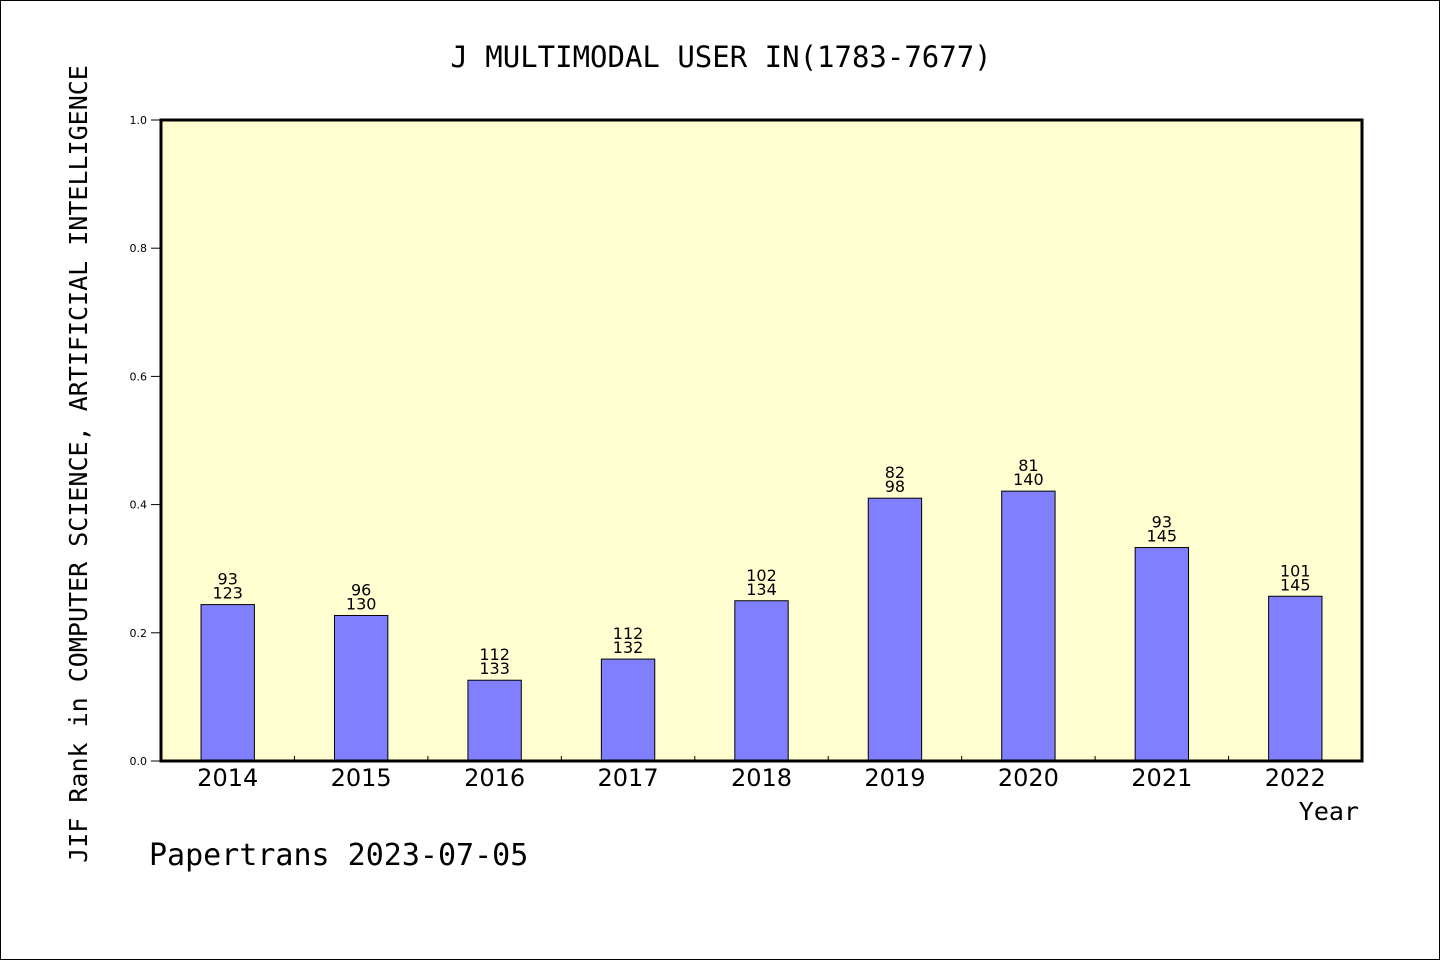 Image resolution: width=1440 pixels, height=960 pixels. What do you see at coordinates (720, 57) in the screenshot?
I see `chart-title: J MULTIMODAL USER IN(1783-7677)` at bounding box center [720, 57].